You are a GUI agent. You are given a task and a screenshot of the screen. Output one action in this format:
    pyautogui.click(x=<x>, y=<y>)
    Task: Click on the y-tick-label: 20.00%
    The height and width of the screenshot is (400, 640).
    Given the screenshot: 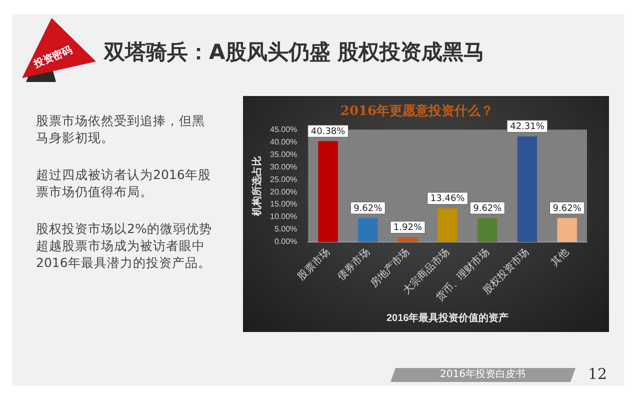 What is the action you would take?
    pyautogui.click(x=284, y=191)
    